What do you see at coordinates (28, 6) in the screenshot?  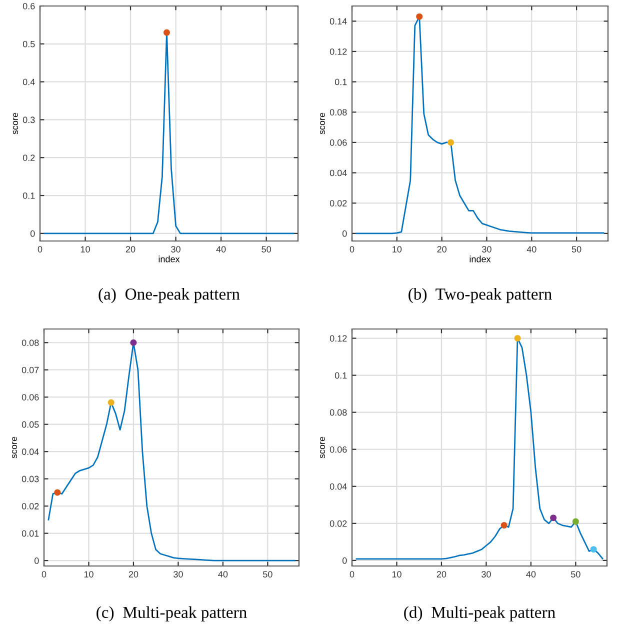 I see `y-tick-label: 0.6` at bounding box center [28, 6].